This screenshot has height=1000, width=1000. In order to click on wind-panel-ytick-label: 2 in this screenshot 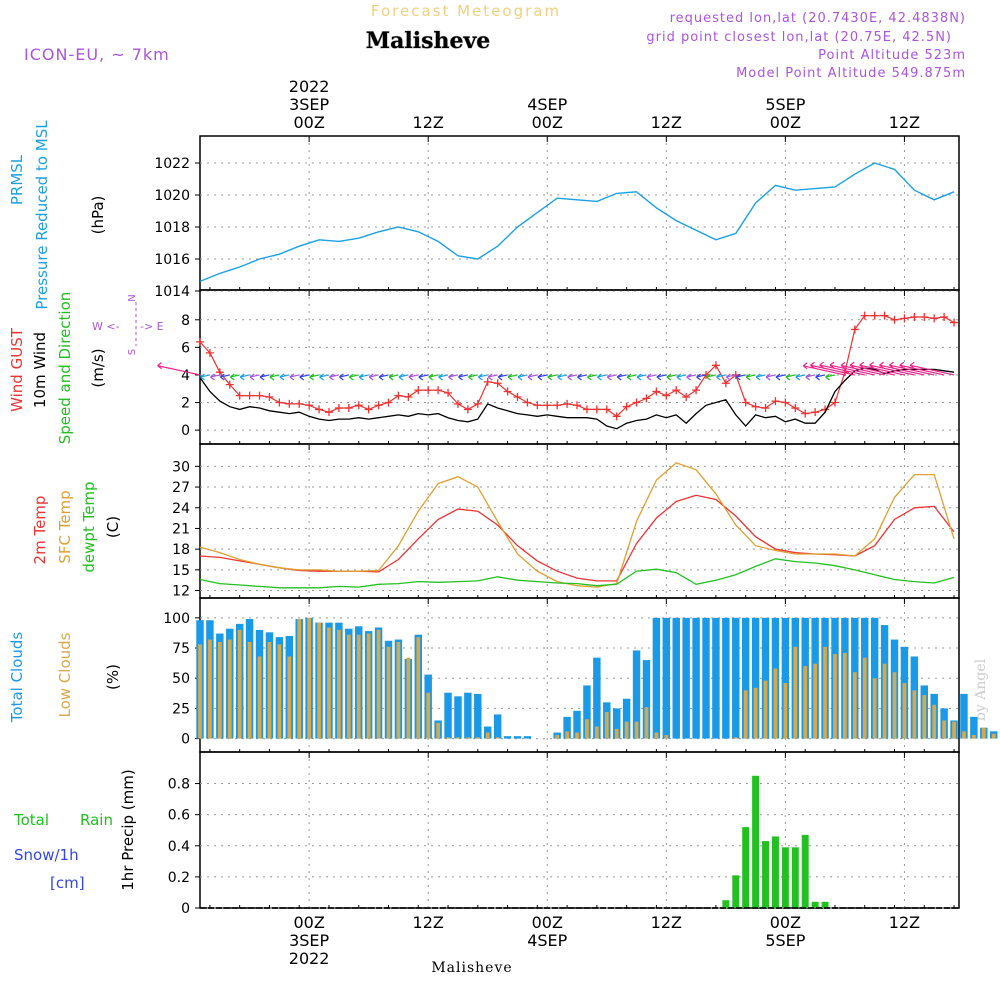, I will do `click(185, 404)`.